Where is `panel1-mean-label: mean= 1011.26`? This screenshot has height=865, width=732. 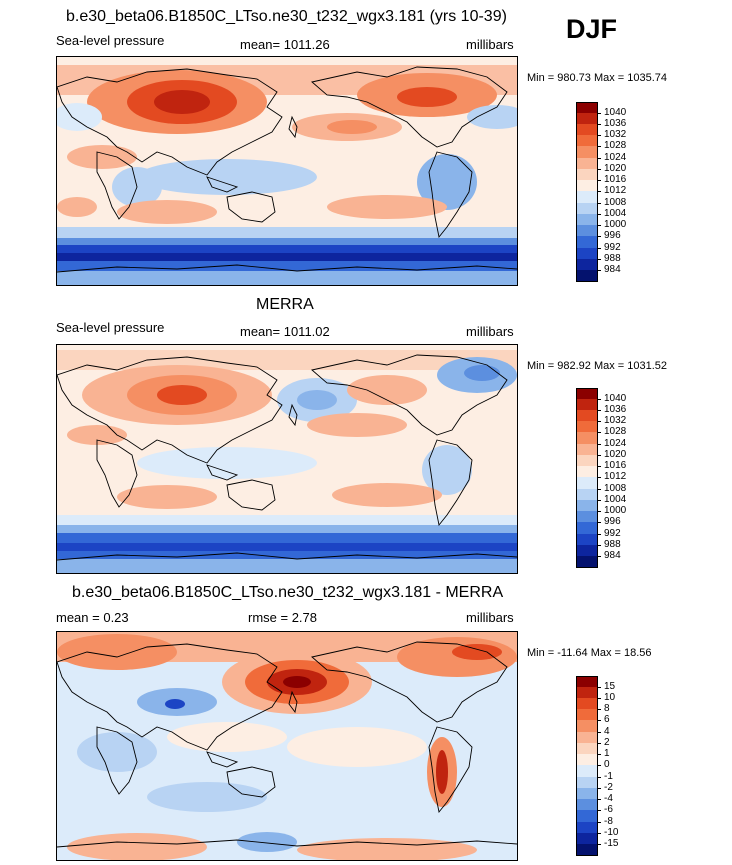 panel1-mean-label: mean= 1011.26 is located at coordinates (285, 44).